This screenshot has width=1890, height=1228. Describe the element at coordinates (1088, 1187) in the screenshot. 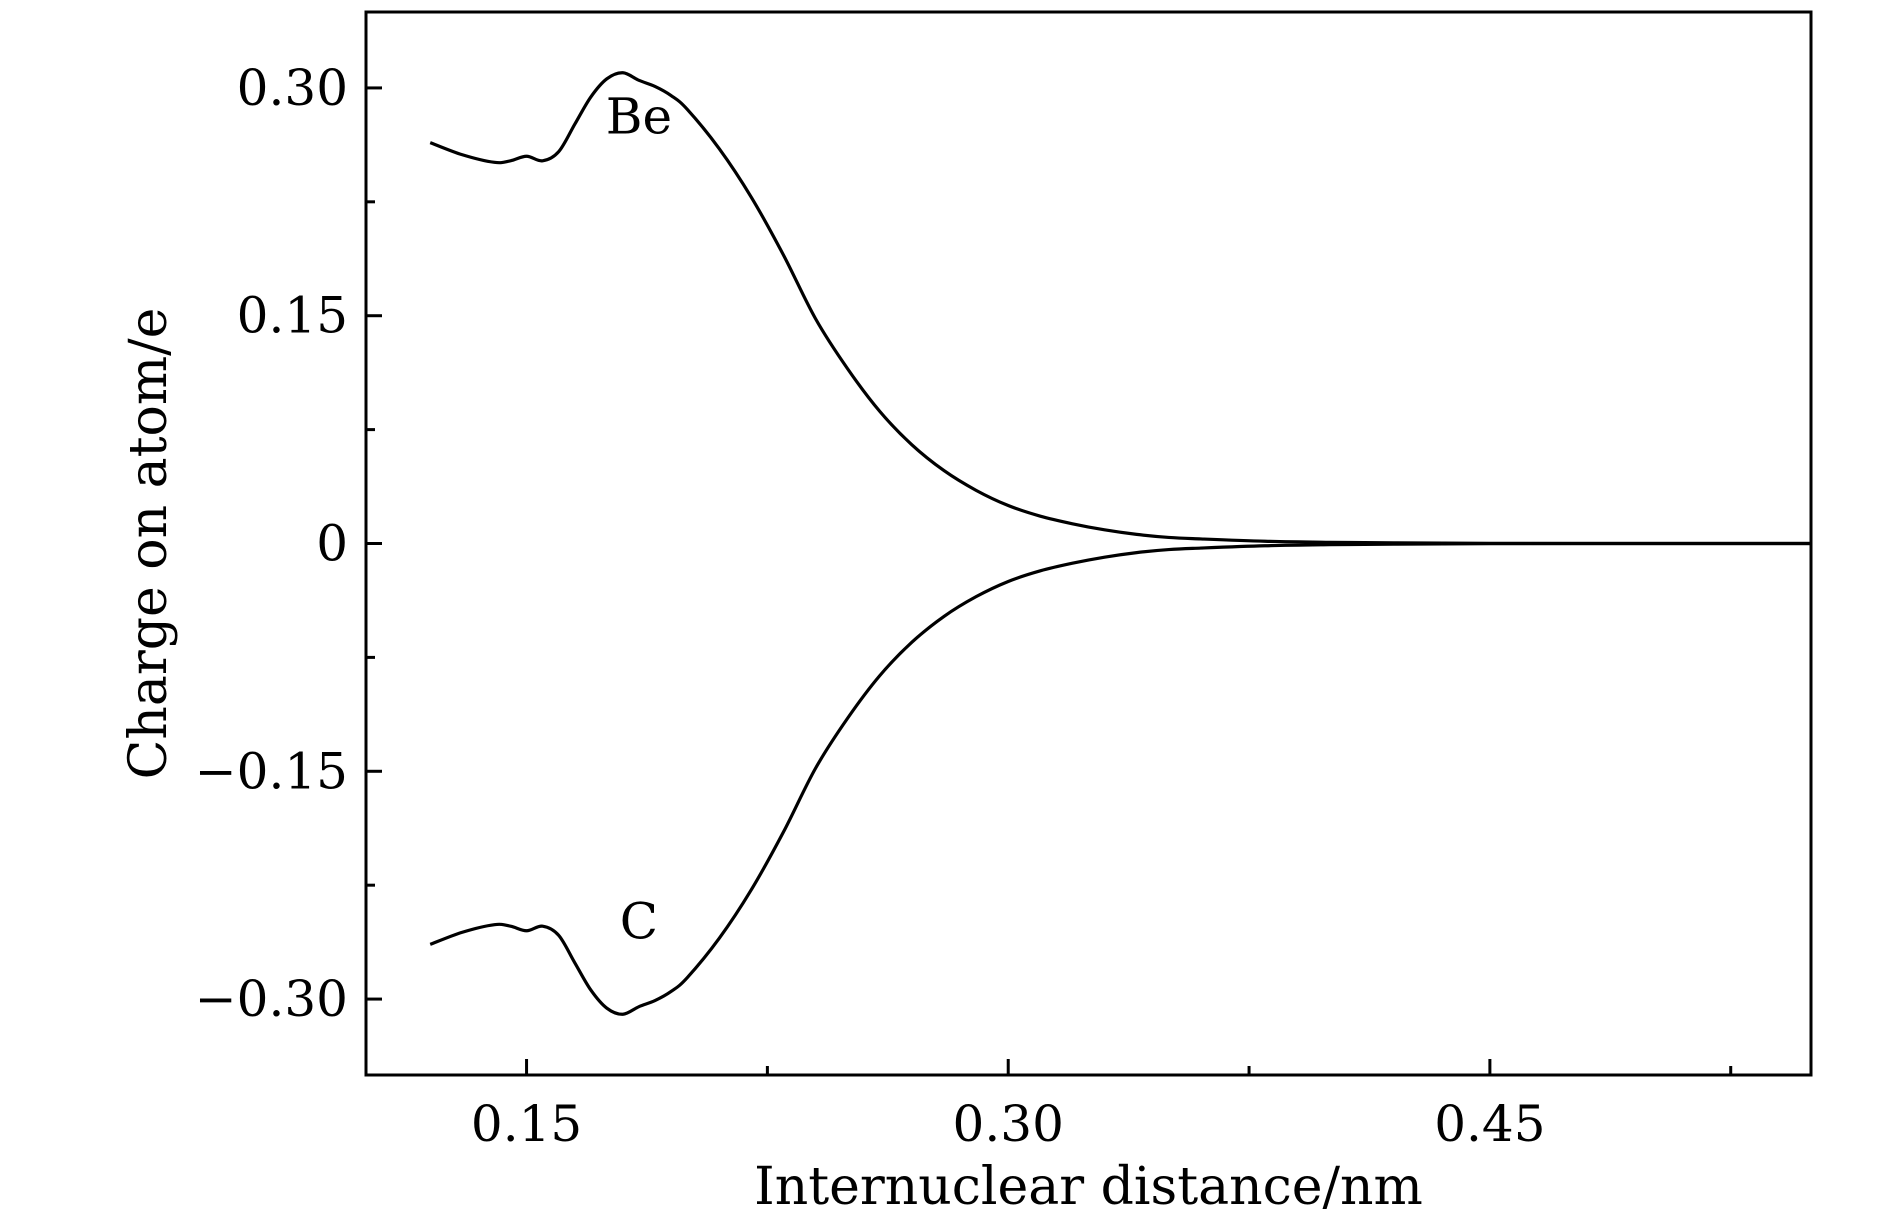

I see `x-axis-label: Internuclear distance/nm` at that location.